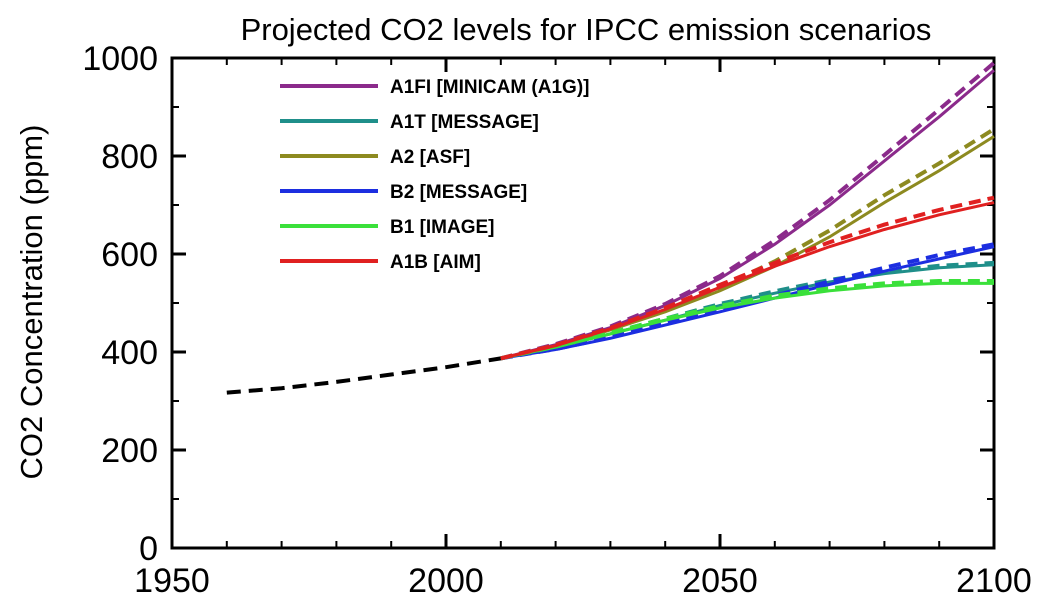 Image resolution: width=1041 pixels, height=598 pixels. I want to click on y-tick-label: 200, so click(129, 451).